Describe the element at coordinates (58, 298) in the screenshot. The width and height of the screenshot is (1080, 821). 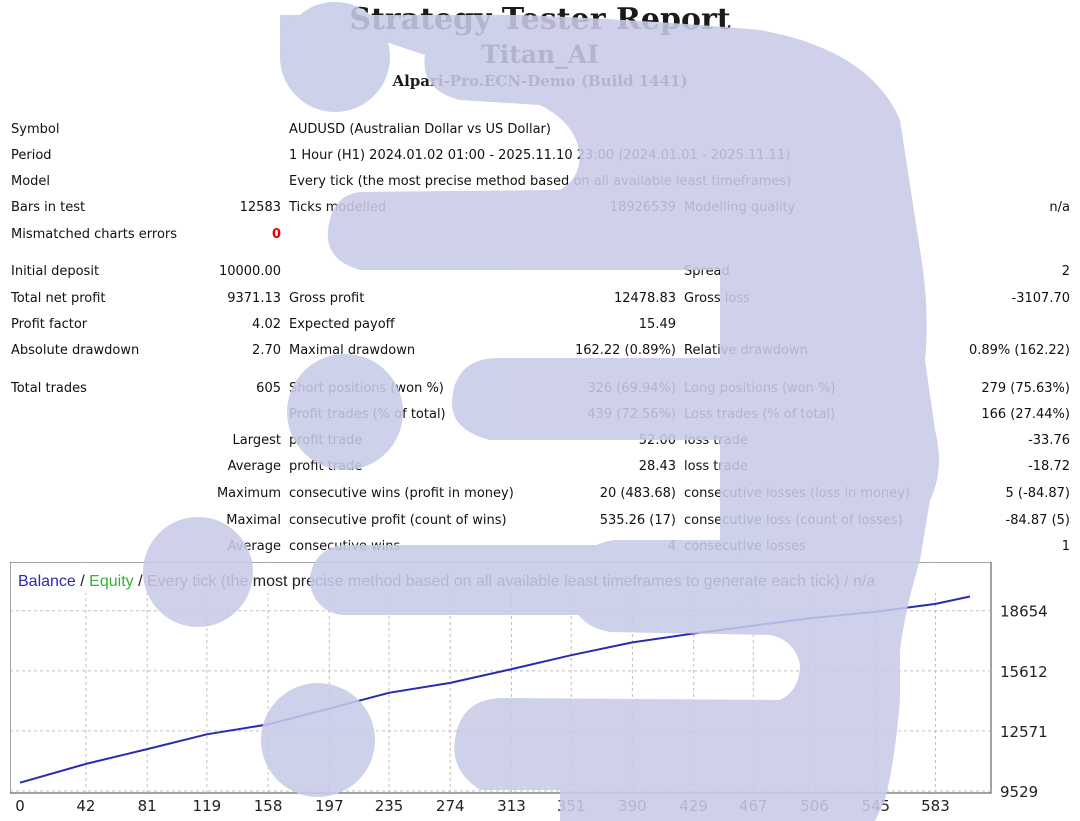
I see `net-profit-label: Total net profit` at that location.